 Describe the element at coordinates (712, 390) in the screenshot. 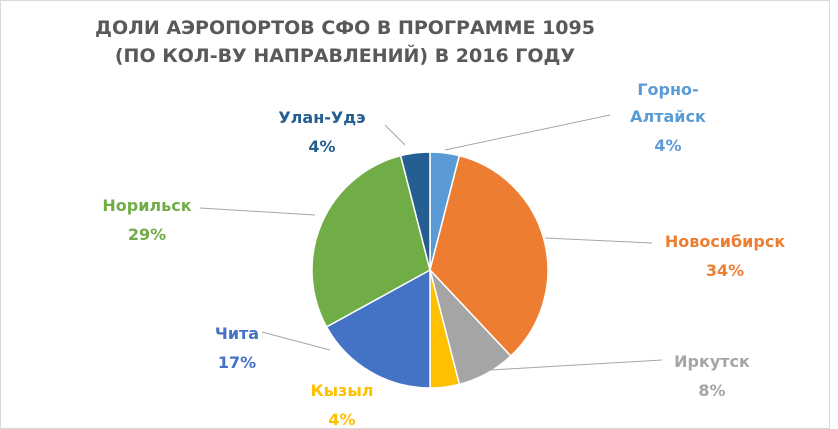

I see `slice-value-label: 8%` at that location.